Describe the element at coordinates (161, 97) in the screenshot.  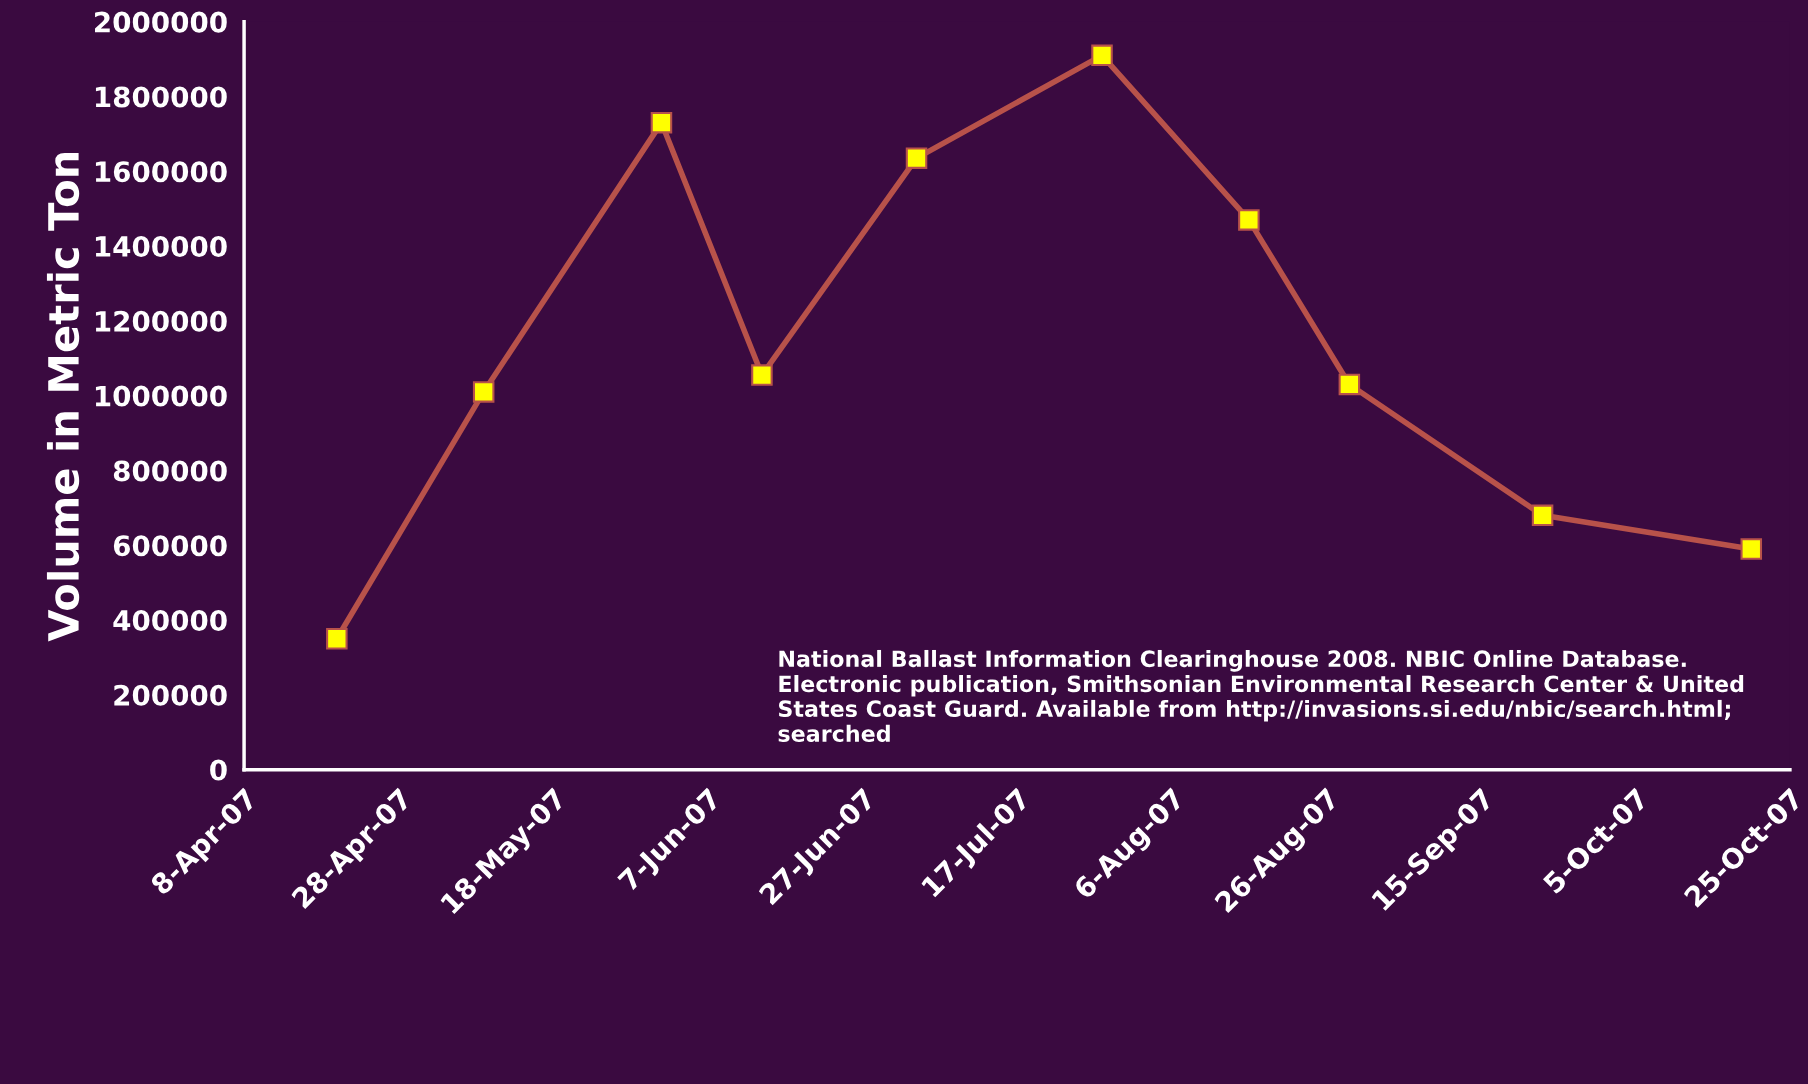
I see `y-tick-label: 1800000` at that location.